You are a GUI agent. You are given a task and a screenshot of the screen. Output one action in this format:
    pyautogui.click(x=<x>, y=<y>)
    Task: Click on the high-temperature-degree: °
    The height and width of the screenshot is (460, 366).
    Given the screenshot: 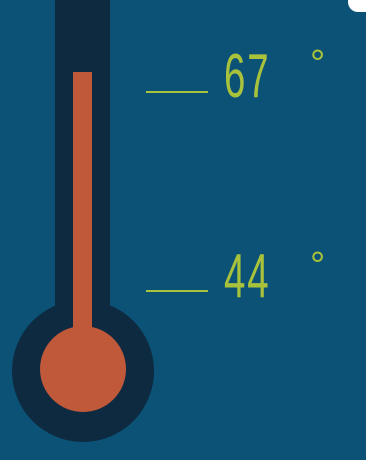 What is the action you would take?
    pyautogui.click(x=318, y=64)
    